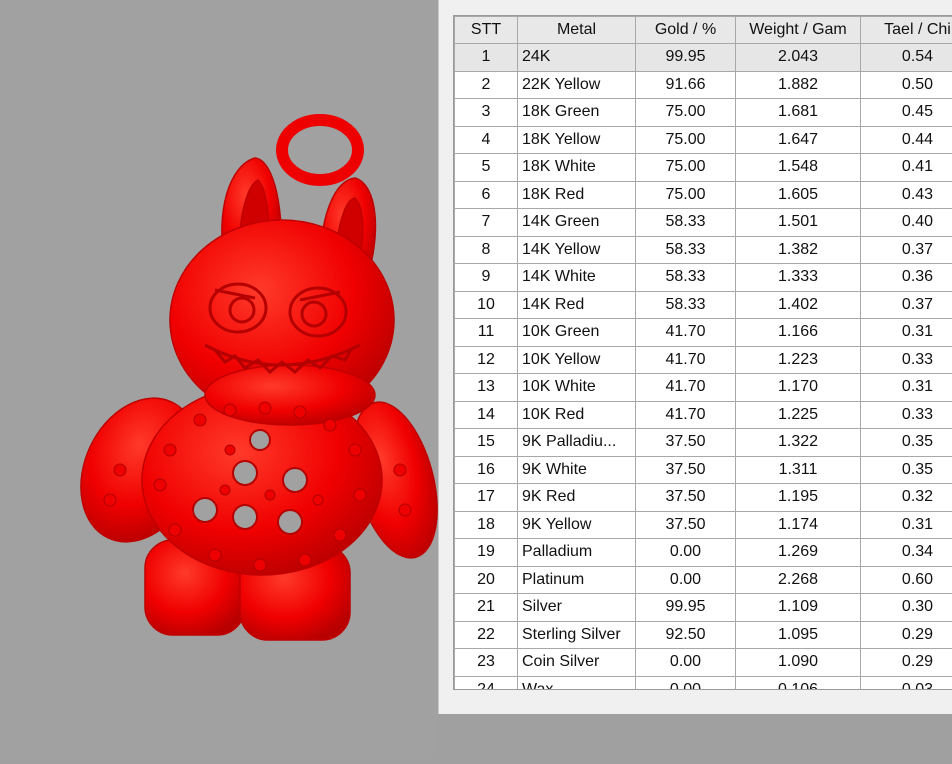  What do you see at coordinates (577, 113) in the screenshot?
I see `table-cell: 18K Green` at bounding box center [577, 113].